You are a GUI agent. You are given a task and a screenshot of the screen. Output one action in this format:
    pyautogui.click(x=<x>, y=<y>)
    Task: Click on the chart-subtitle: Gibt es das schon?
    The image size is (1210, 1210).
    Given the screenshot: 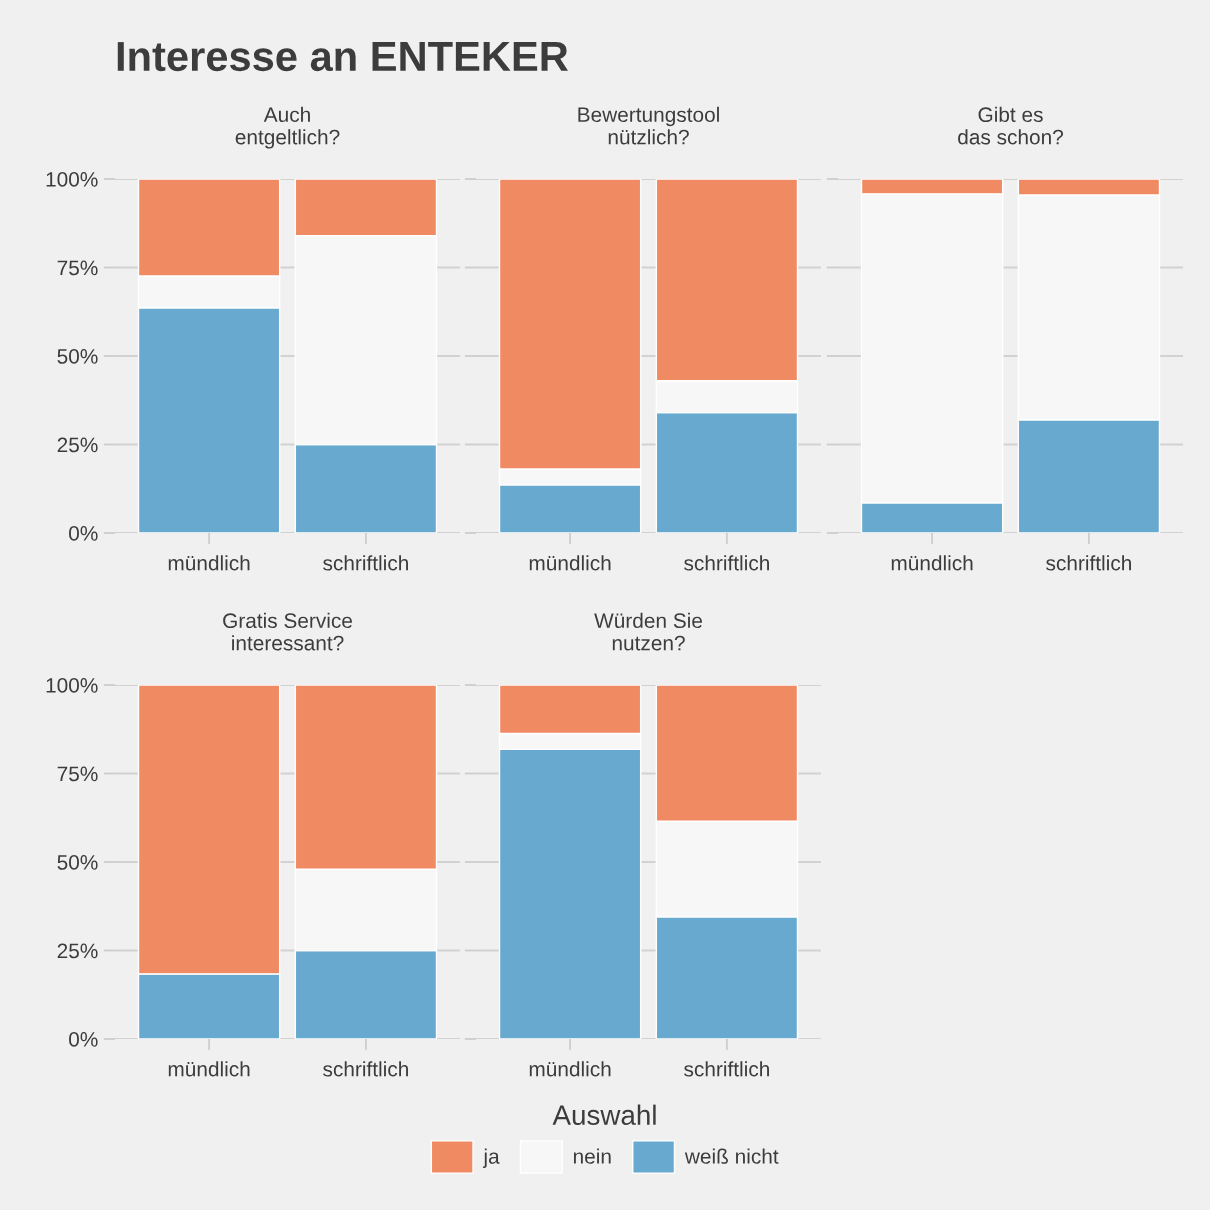 What is the action you would take?
    pyautogui.click(x=1011, y=125)
    